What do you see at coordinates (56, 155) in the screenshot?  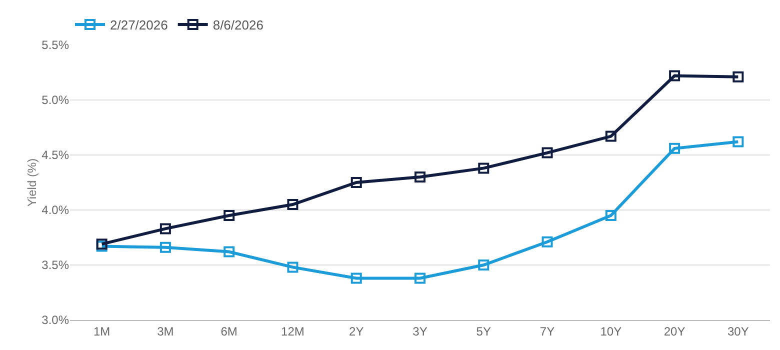 I see `y-tick-label: 4.5%` at bounding box center [56, 155].